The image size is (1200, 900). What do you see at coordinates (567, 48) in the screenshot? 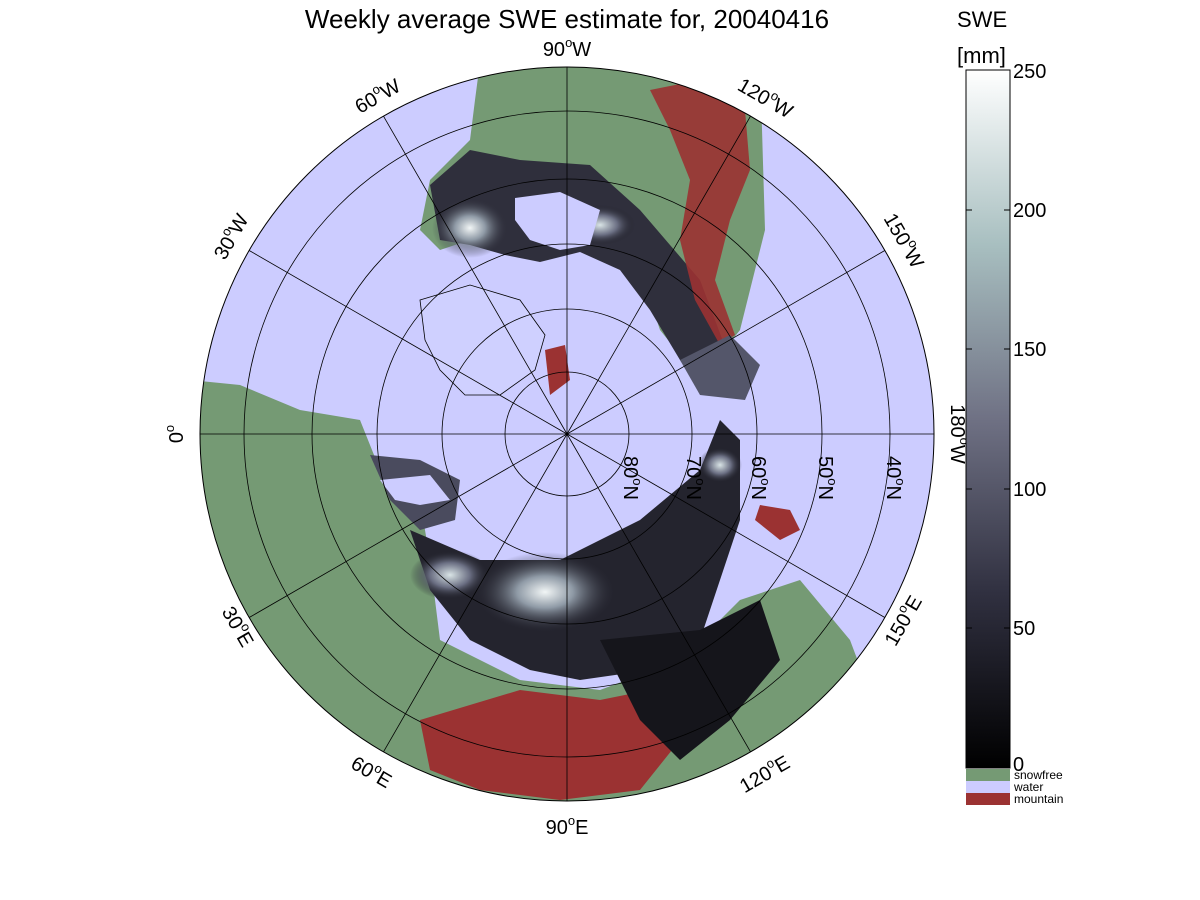
I see `lon-label-90w: 90oW` at bounding box center [567, 48].